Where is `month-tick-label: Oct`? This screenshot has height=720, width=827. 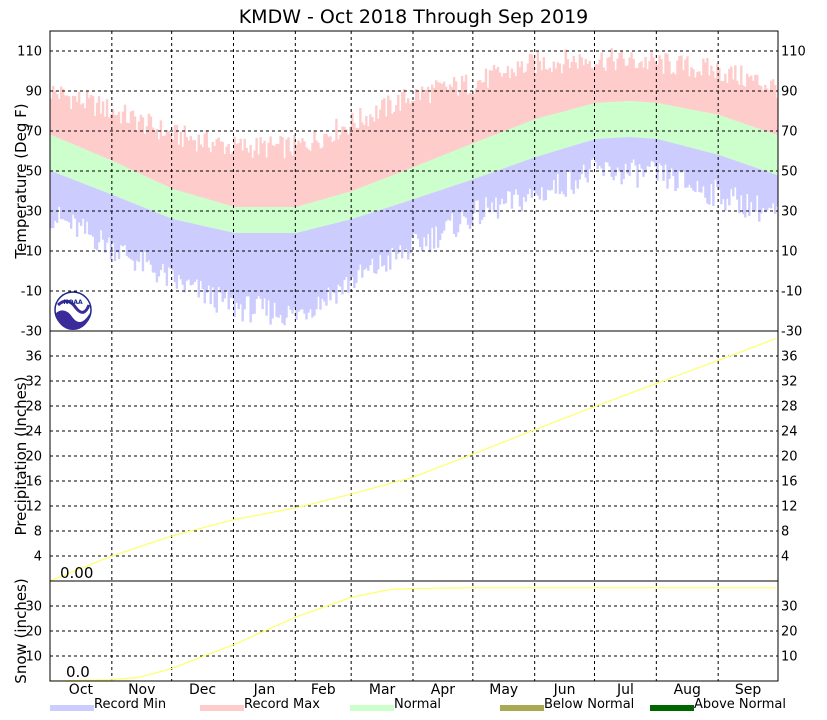 month-tick-label: Oct is located at coordinates (81, 690).